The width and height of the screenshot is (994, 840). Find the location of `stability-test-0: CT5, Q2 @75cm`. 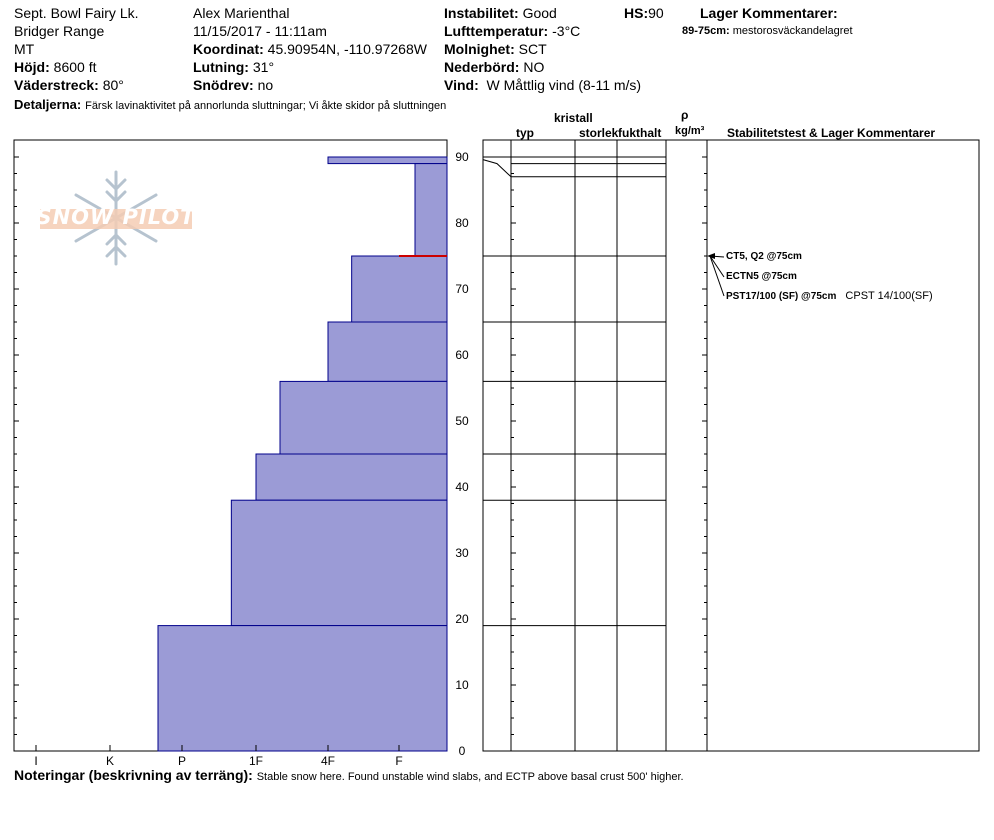

stability-test-0: CT5, Q2 @75cm is located at coordinates (764, 257).